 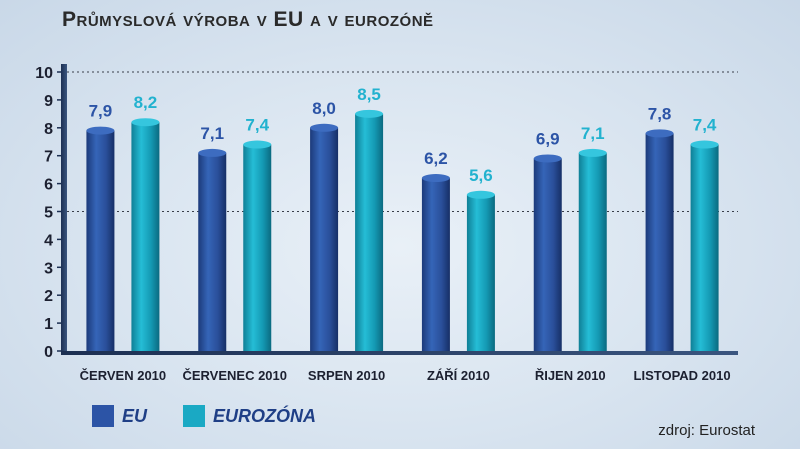 What do you see at coordinates (48, 129) in the screenshot?
I see `y-tick-label: 8` at bounding box center [48, 129].